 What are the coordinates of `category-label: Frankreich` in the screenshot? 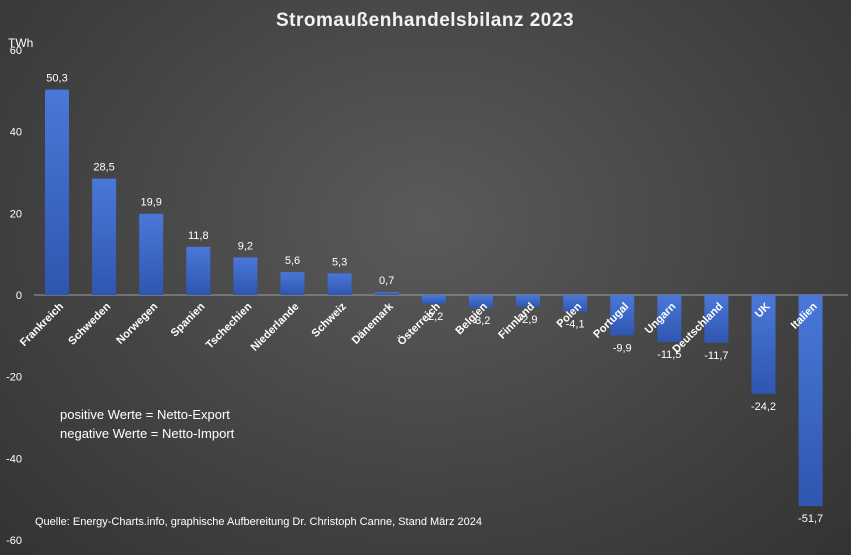 It's located at (42, 324).